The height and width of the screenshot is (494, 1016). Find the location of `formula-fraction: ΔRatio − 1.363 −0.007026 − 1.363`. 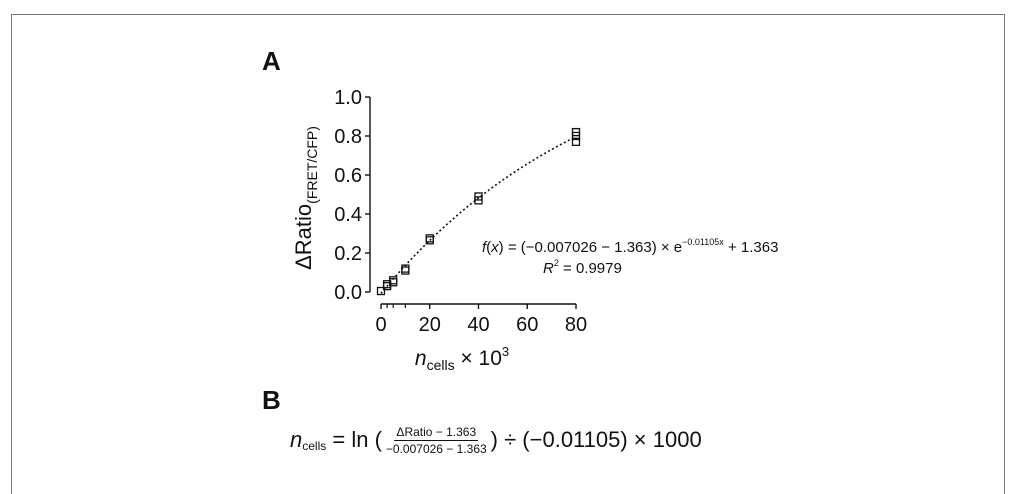

formula-fraction: ΔRatio − 1.363 −0.007026 − 1.363 is located at coordinates (436, 440).